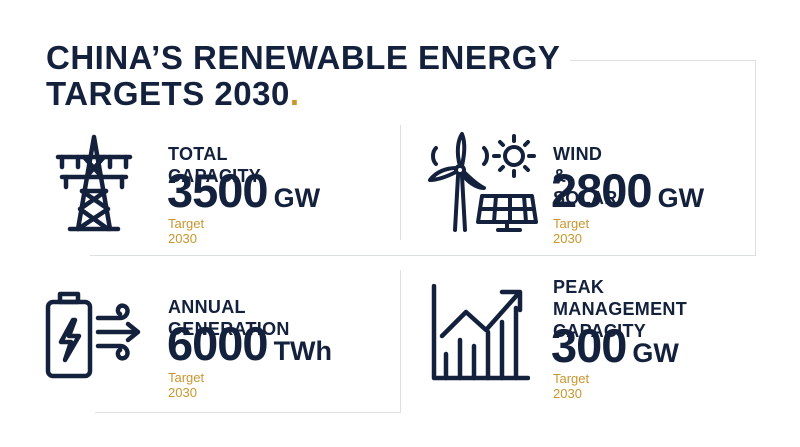 The width and height of the screenshot is (800, 447). Describe the element at coordinates (215, 165) in the screenshot. I see `card-total-capacity-label: TOTAL CAPACITY` at that location.